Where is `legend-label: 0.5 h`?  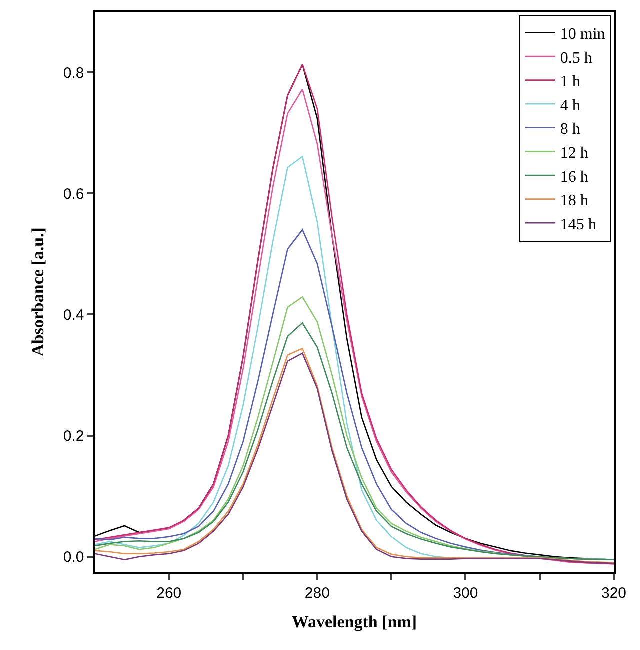
legend-label: 0.5 h is located at coordinates (576, 58).